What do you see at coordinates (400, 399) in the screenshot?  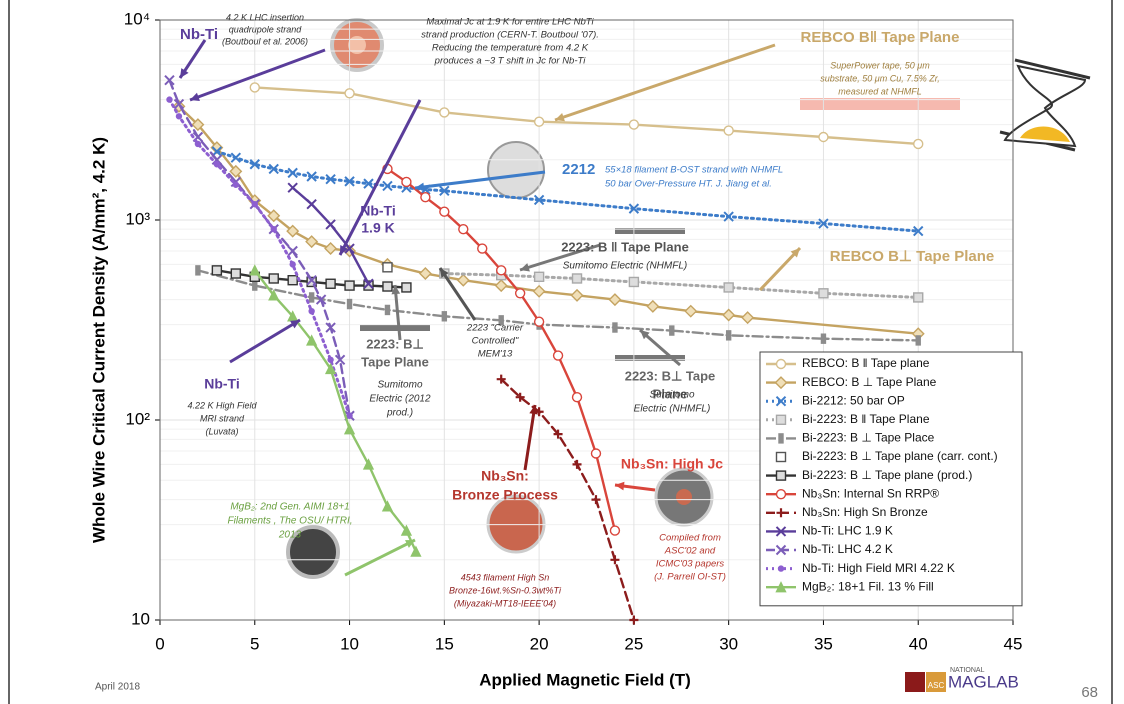 I see `annotation: Electric (2012` at bounding box center [400, 399].